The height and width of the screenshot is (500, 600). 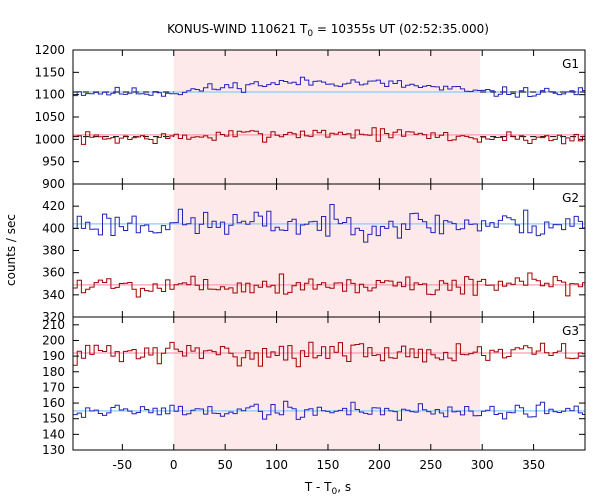 I want to click on y-tick-label: 900, so click(x=53, y=184).